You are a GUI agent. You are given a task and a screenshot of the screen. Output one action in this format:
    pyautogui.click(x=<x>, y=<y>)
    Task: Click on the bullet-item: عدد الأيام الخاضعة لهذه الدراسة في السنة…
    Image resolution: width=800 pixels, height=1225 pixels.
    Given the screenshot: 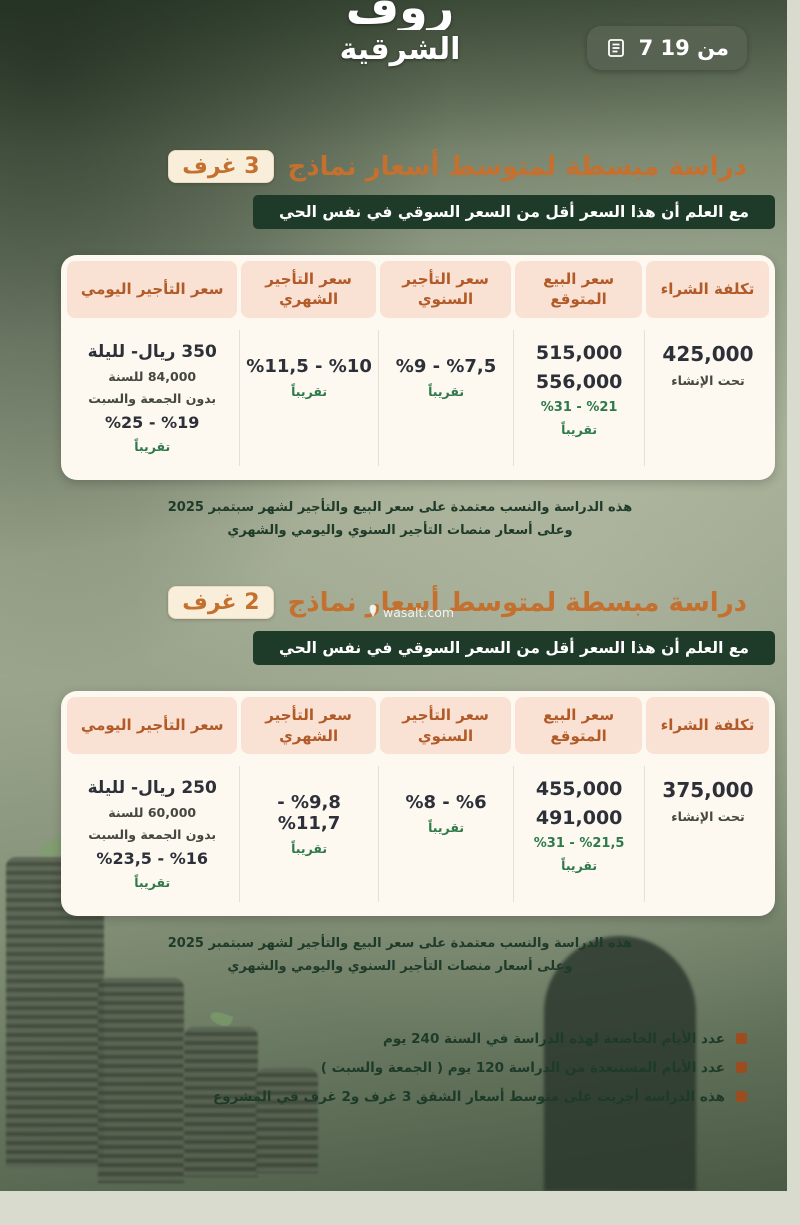 What is the action you would take?
    pyautogui.click(x=386, y=1039)
    